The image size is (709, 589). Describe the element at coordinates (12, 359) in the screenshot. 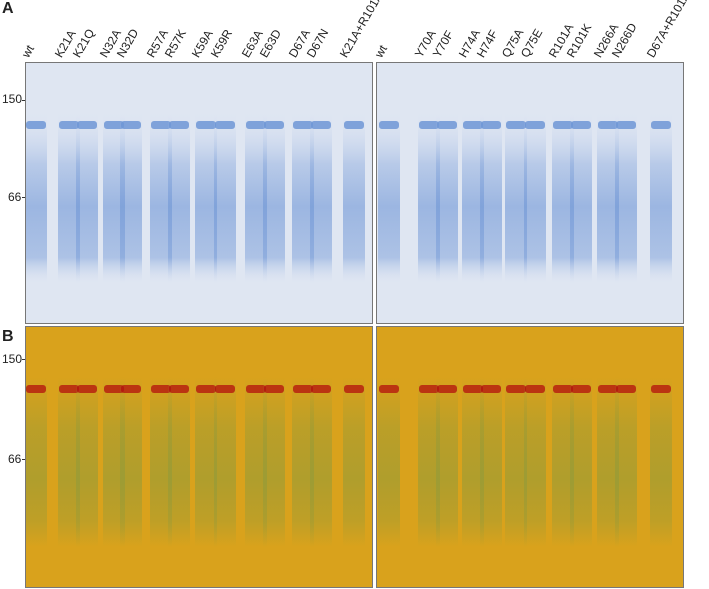

I see `marker-150-b: 150` at that location.